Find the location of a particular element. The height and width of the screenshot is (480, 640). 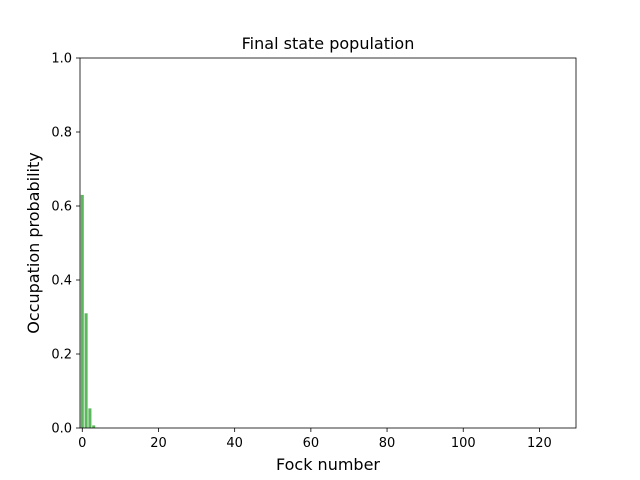

x-tick-label: 80 is located at coordinates (387, 443).